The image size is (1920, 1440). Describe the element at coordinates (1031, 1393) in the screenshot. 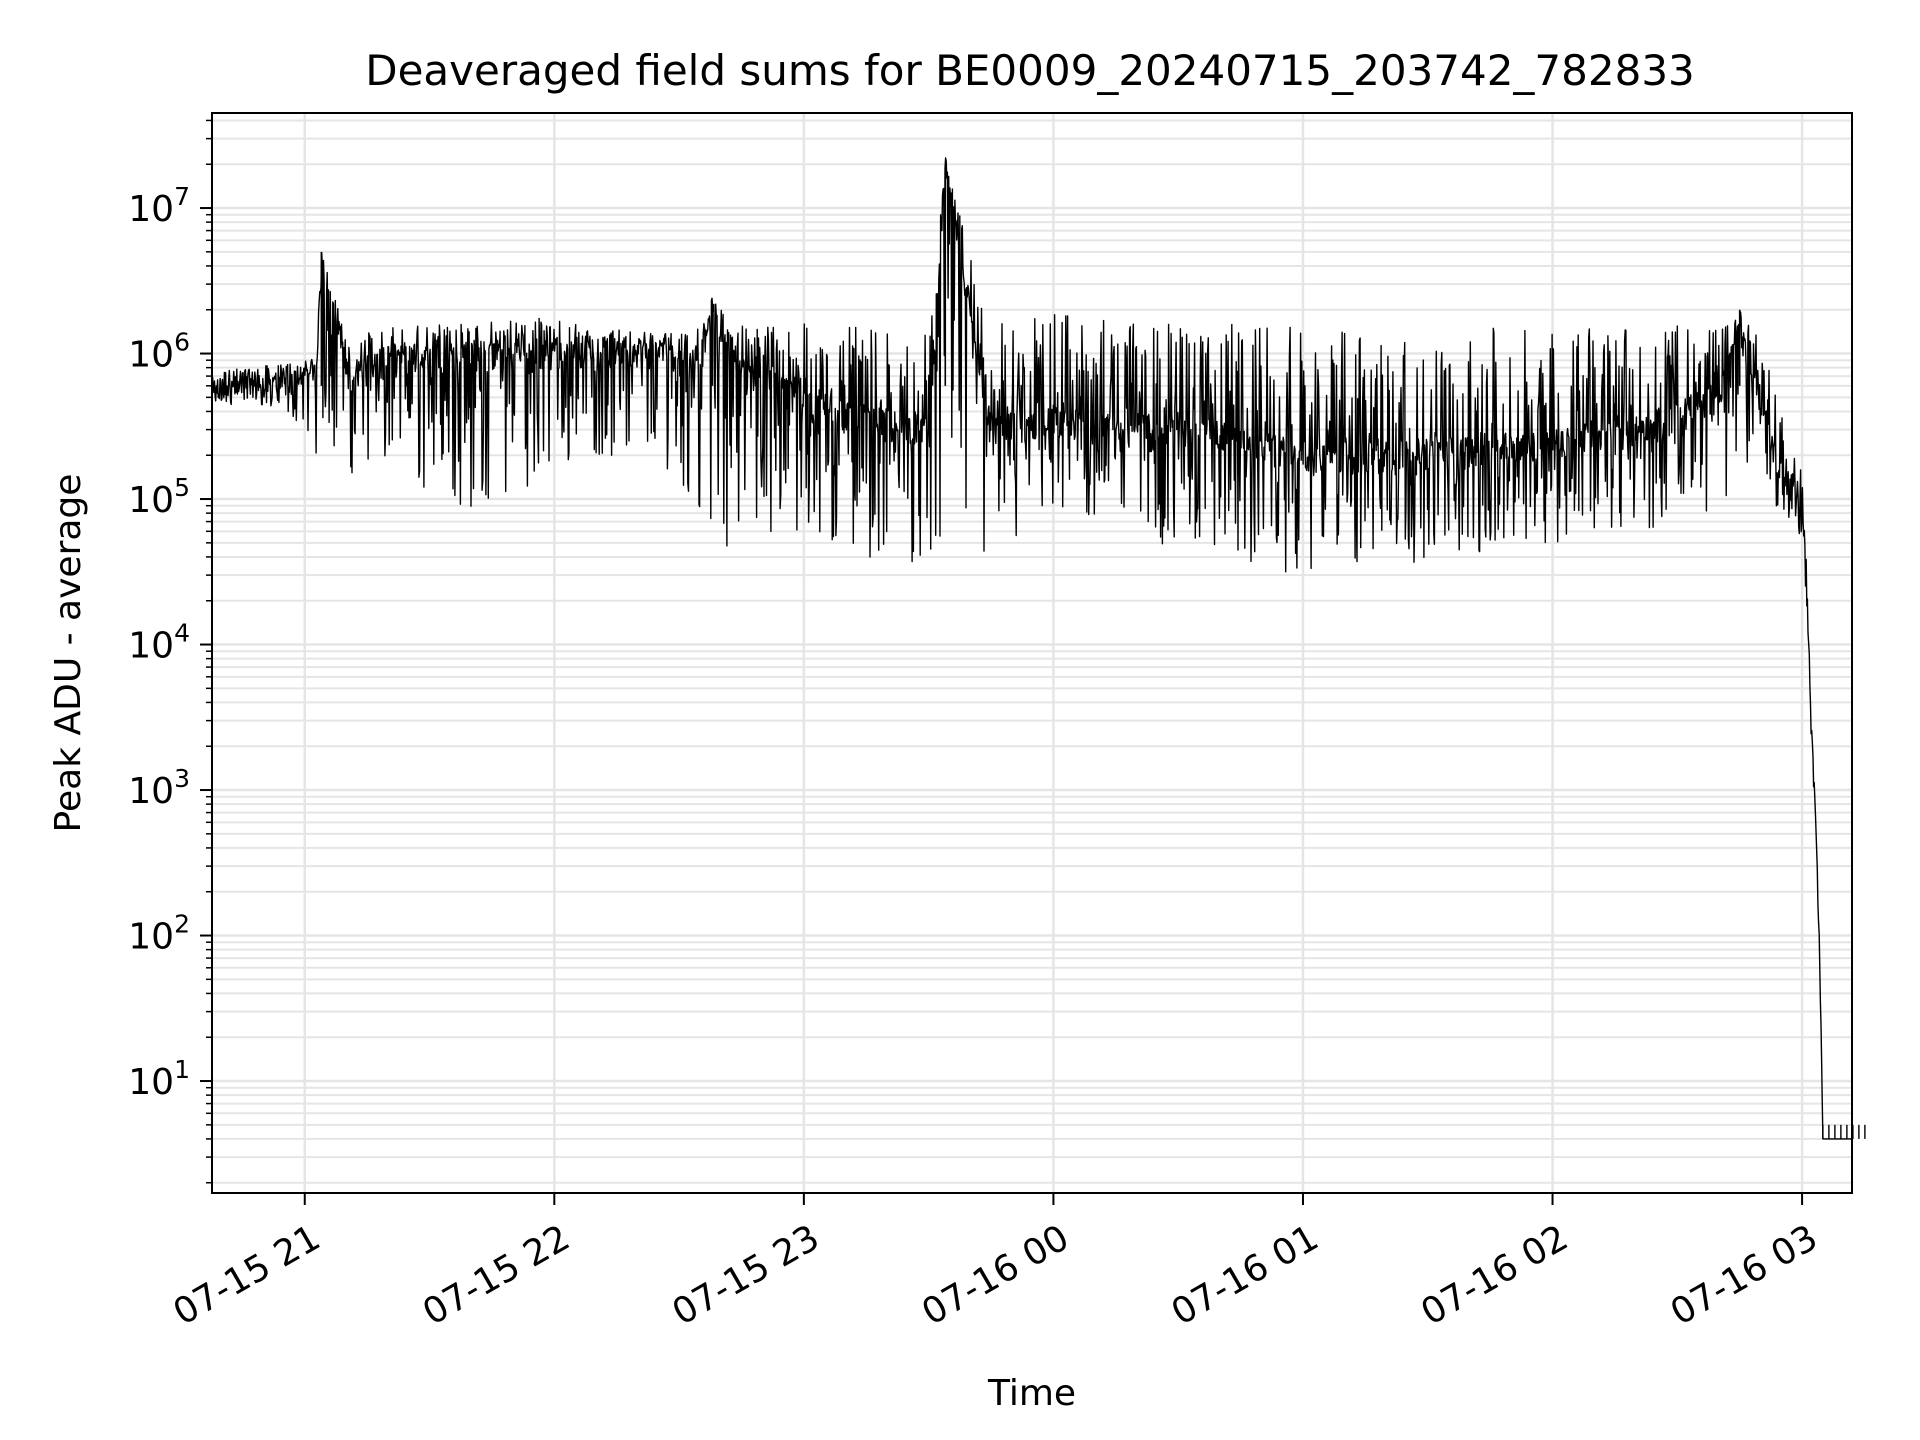

I see `x-axis-label: Time` at that location.